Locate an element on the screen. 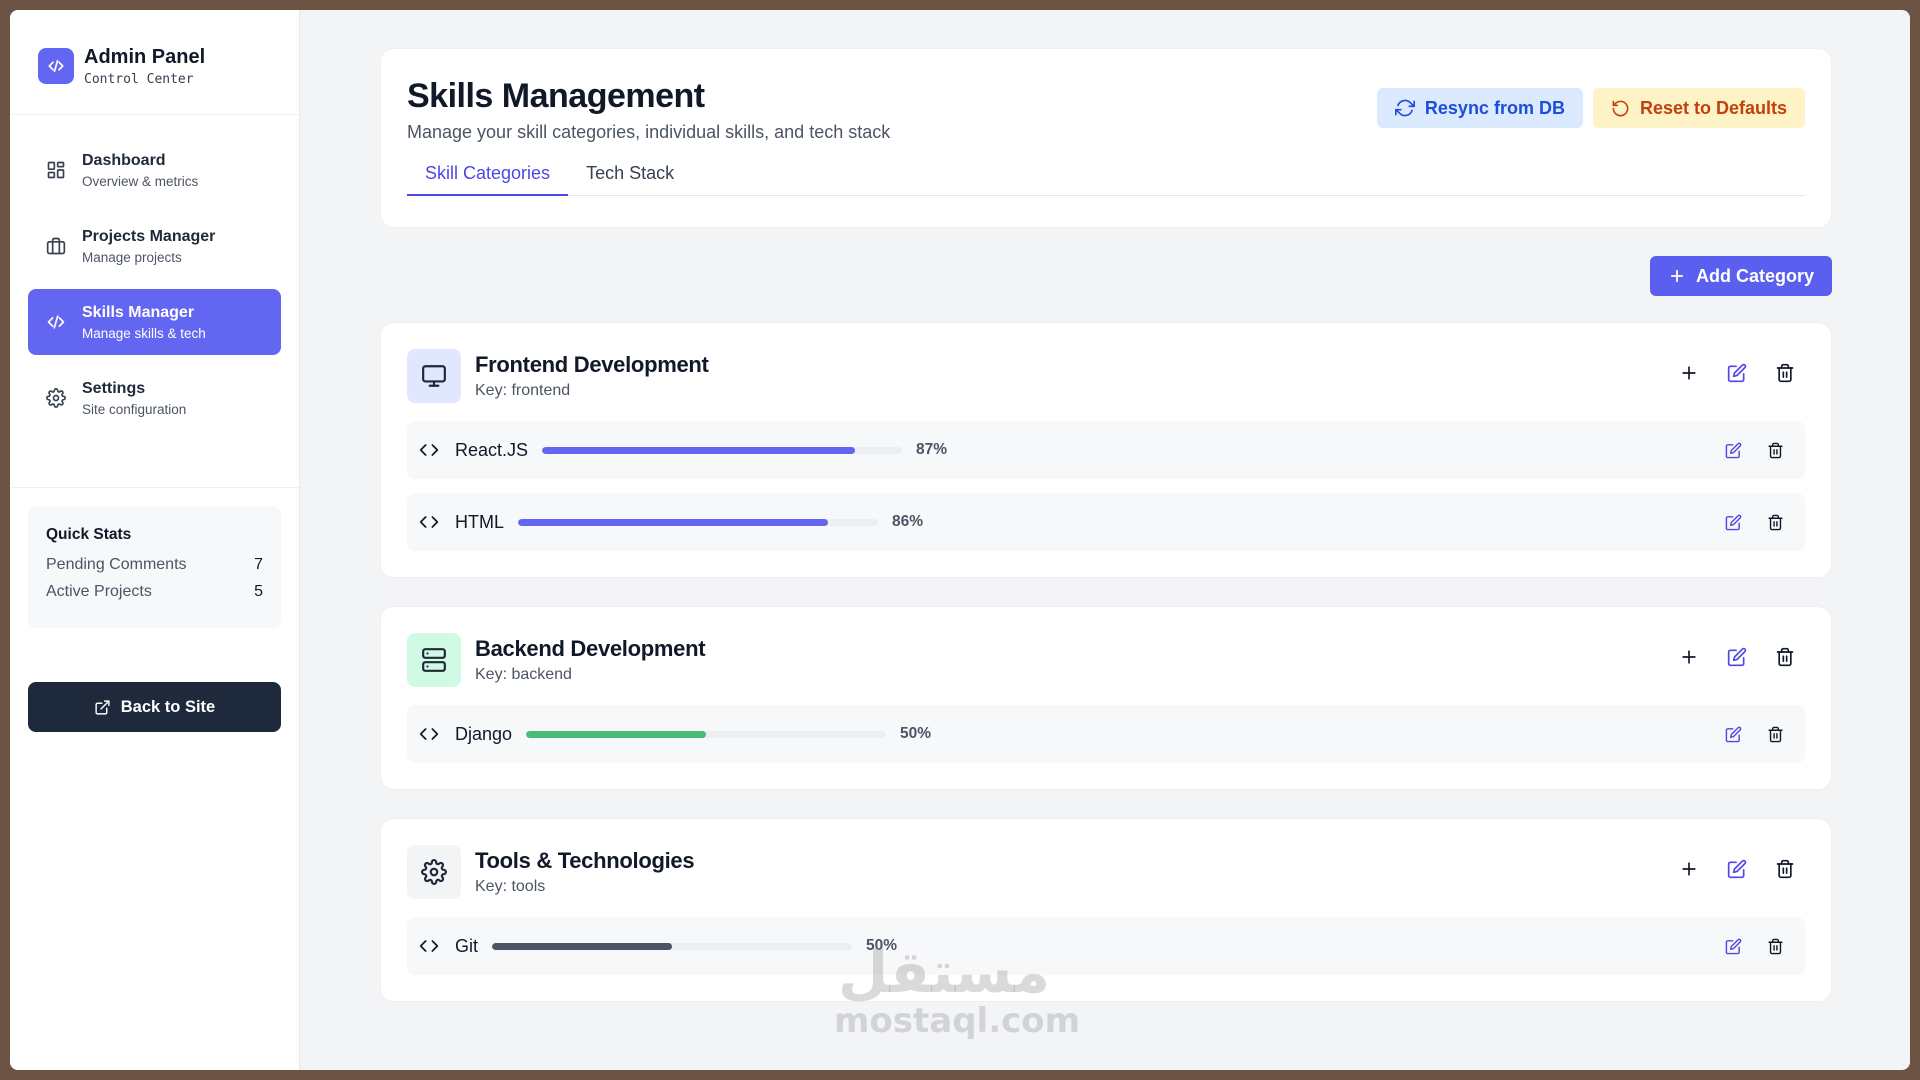  add-category-label: Add Category is located at coordinates (1754, 275).